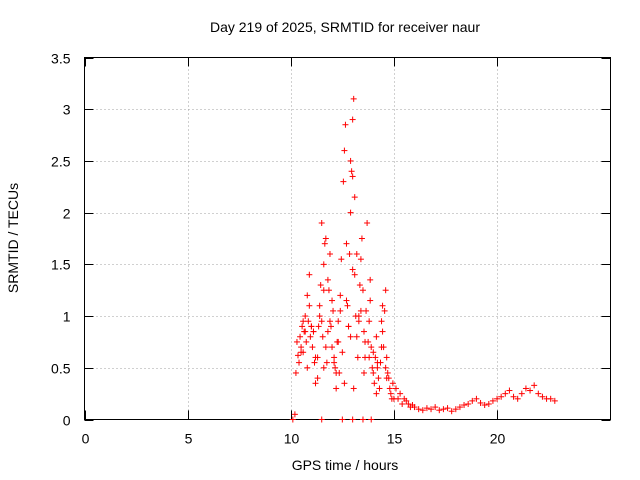  I want to click on x-tick-label: 20, so click(498, 439).